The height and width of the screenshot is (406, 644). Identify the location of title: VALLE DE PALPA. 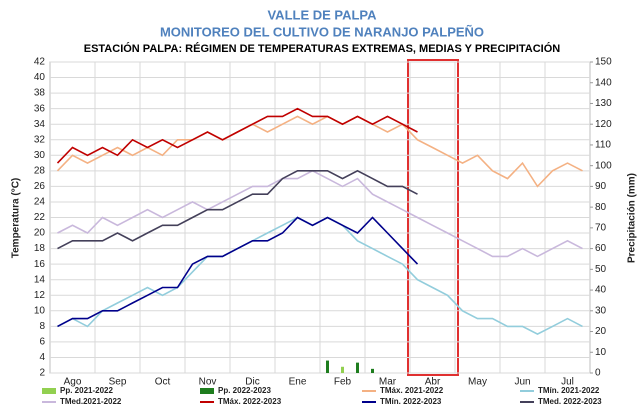
(322, 14).